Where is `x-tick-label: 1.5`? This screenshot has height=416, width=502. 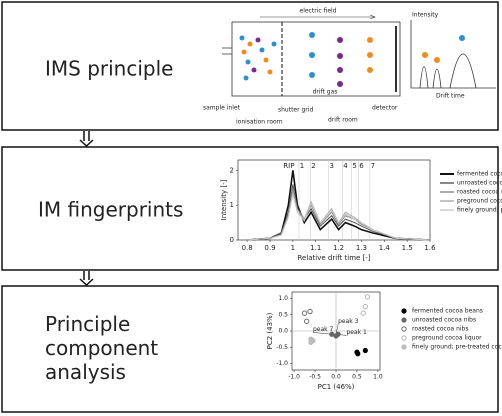
x-tick-label: 1.5 is located at coordinates (407, 248).